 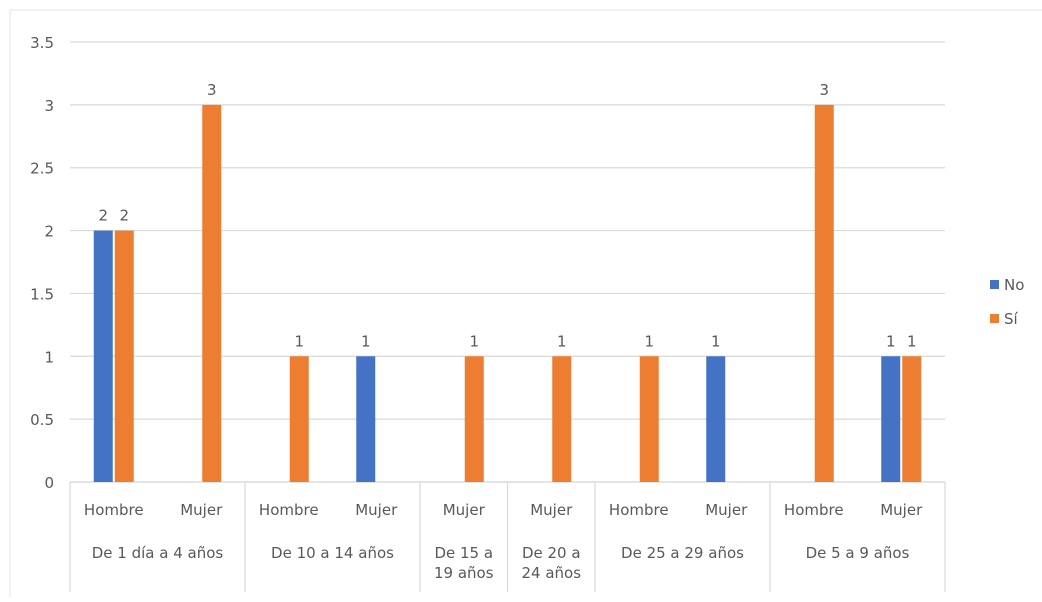 What do you see at coordinates (551, 563) in the screenshot?
I see `group-label: De 20 a 24 años` at bounding box center [551, 563].